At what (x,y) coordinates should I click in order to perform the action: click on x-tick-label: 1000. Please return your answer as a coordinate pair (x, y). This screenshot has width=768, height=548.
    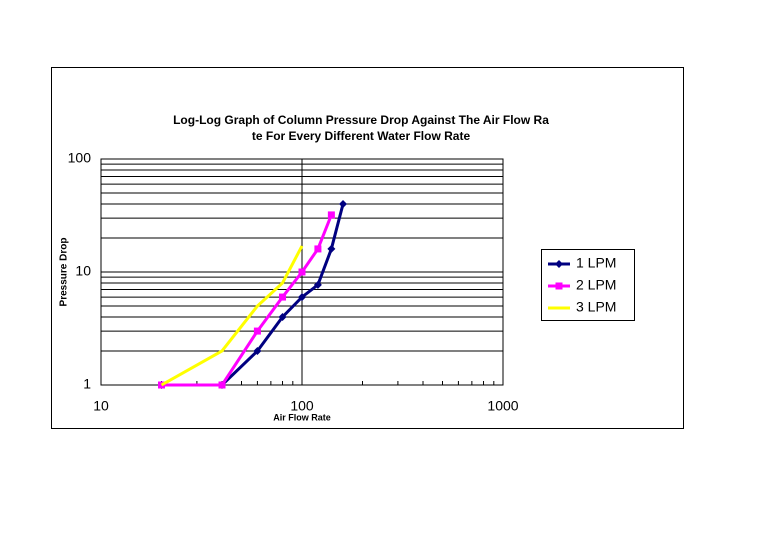
    Looking at the image, I should click on (502, 406).